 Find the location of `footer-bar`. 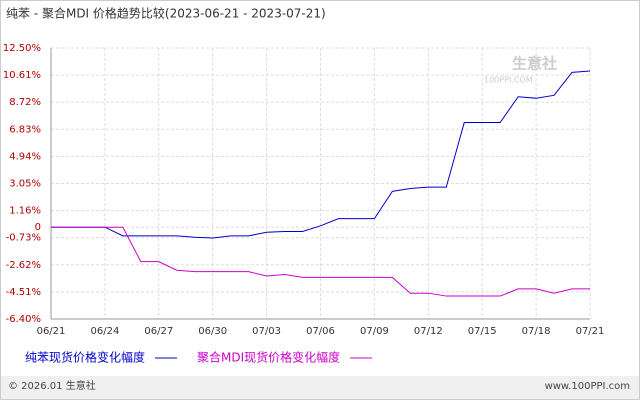

footer-bar is located at coordinates (320, 387).